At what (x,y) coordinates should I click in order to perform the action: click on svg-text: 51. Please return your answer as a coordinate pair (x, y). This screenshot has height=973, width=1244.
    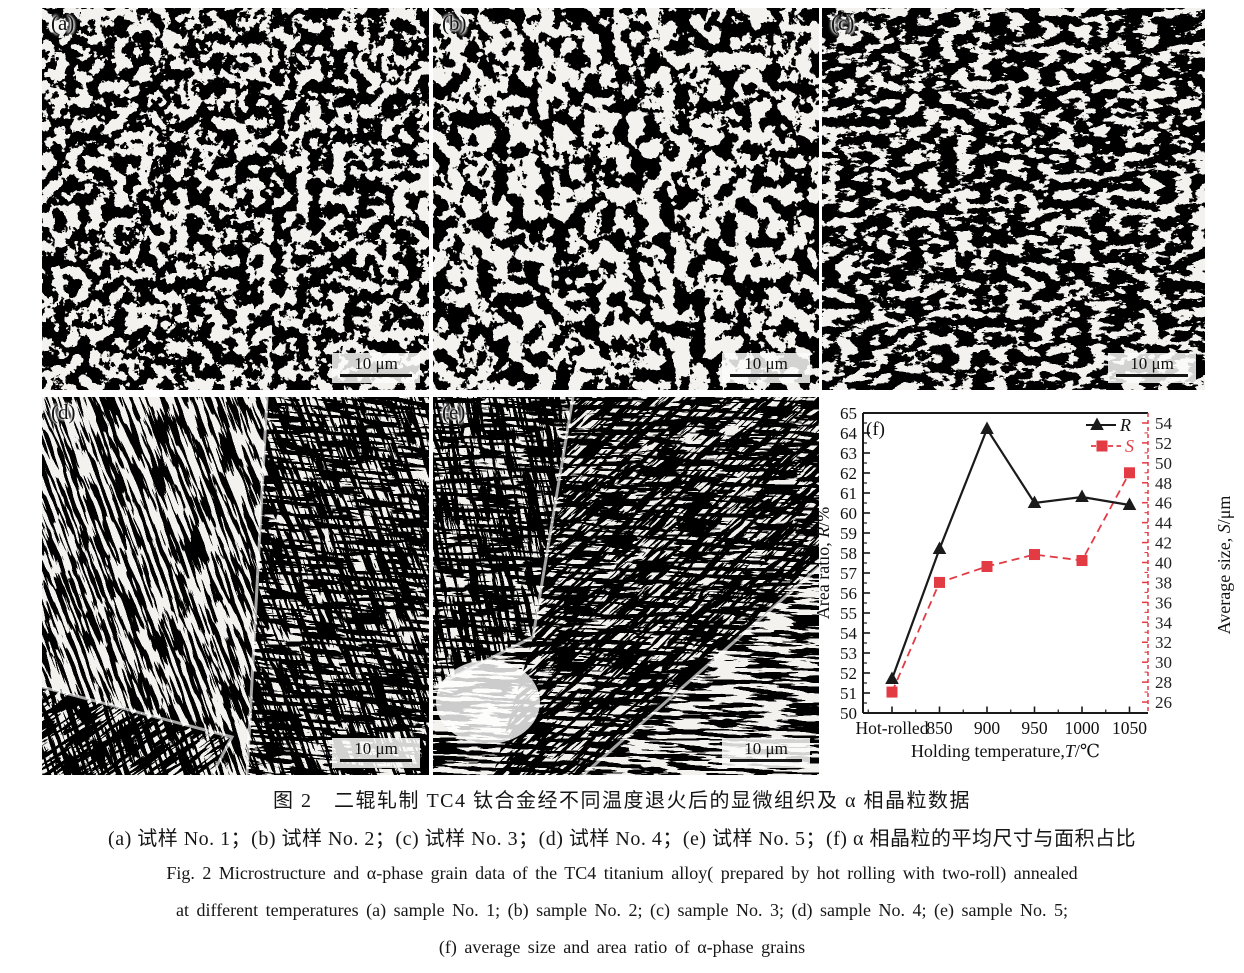
    Looking at the image, I should click on (848, 693).